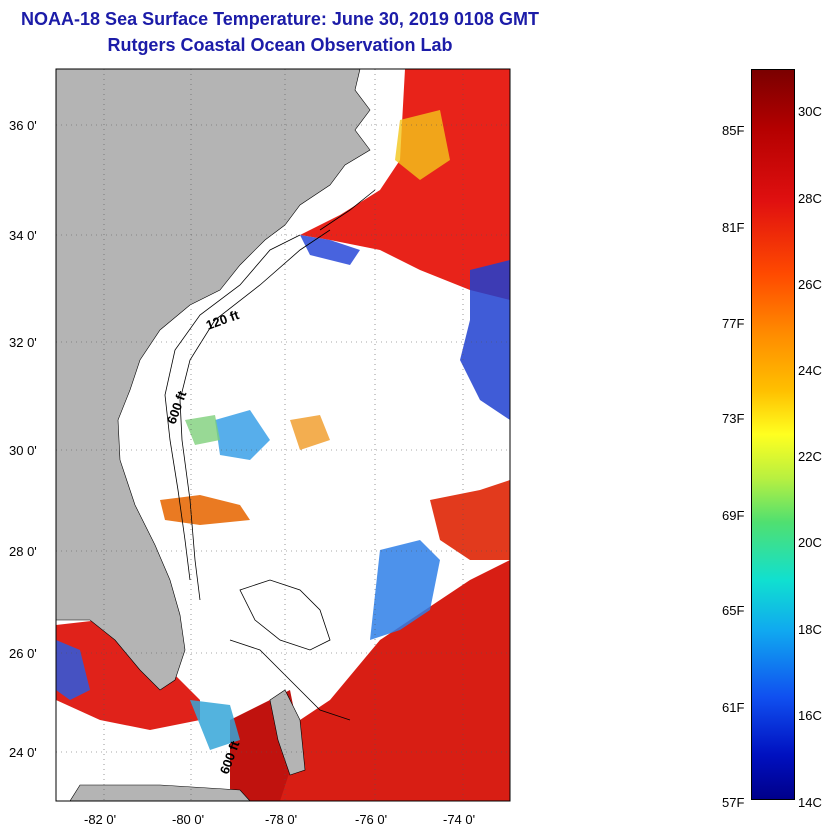 The image size is (833, 832). Describe the element at coordinates (733, 227) in the screenshot. I see `fahrenheit-label: 81F` at that location.